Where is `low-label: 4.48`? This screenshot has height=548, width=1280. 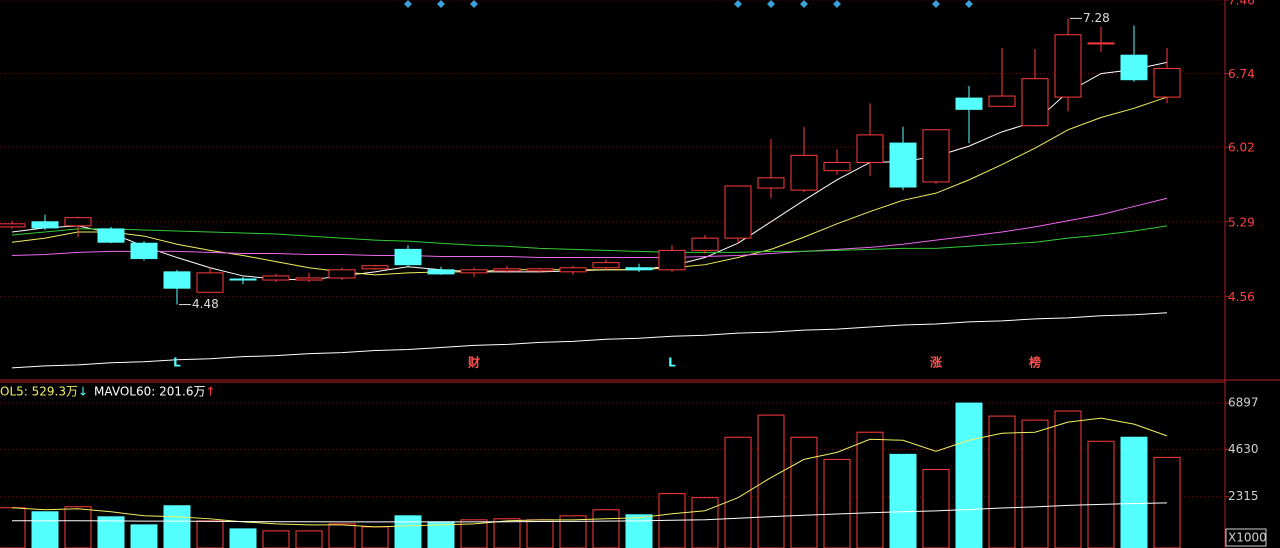 low-label: 4.48 is located at coordinates (205, 304).